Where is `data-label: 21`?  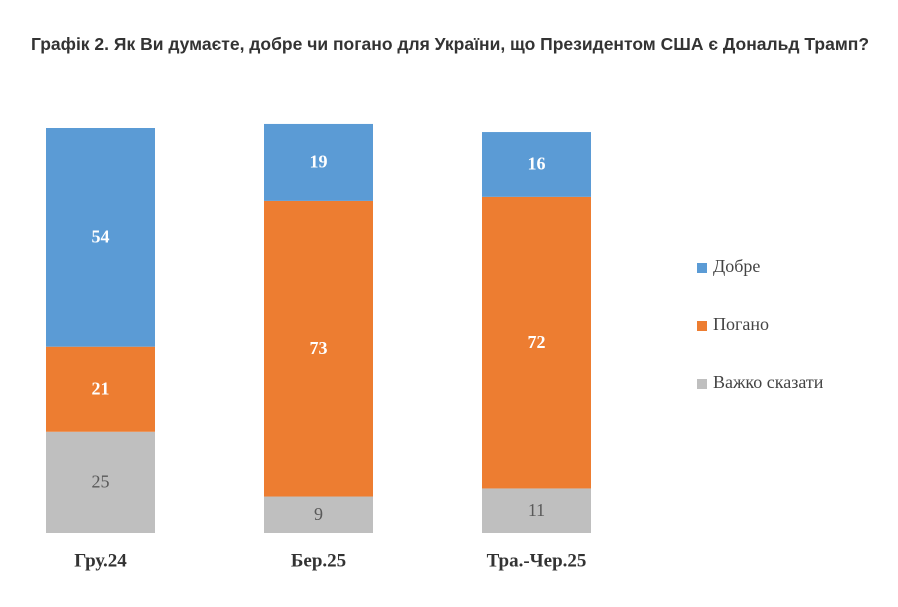
data-label: 21 is located at coordinates (101, 388).